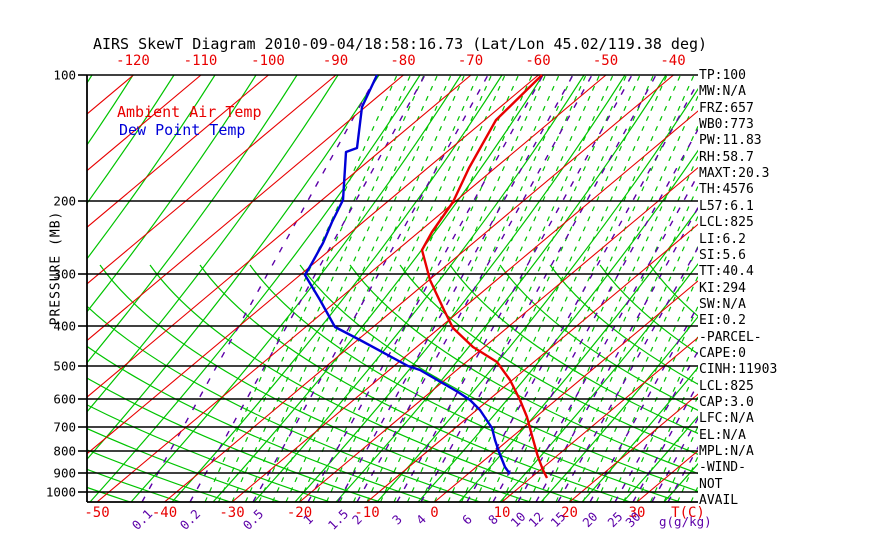 This screenshot has height=560, width=870. Describe the element at coordinates (726, 108) in the screenshot. I see `stat-frz: FRZ:657` at that location.